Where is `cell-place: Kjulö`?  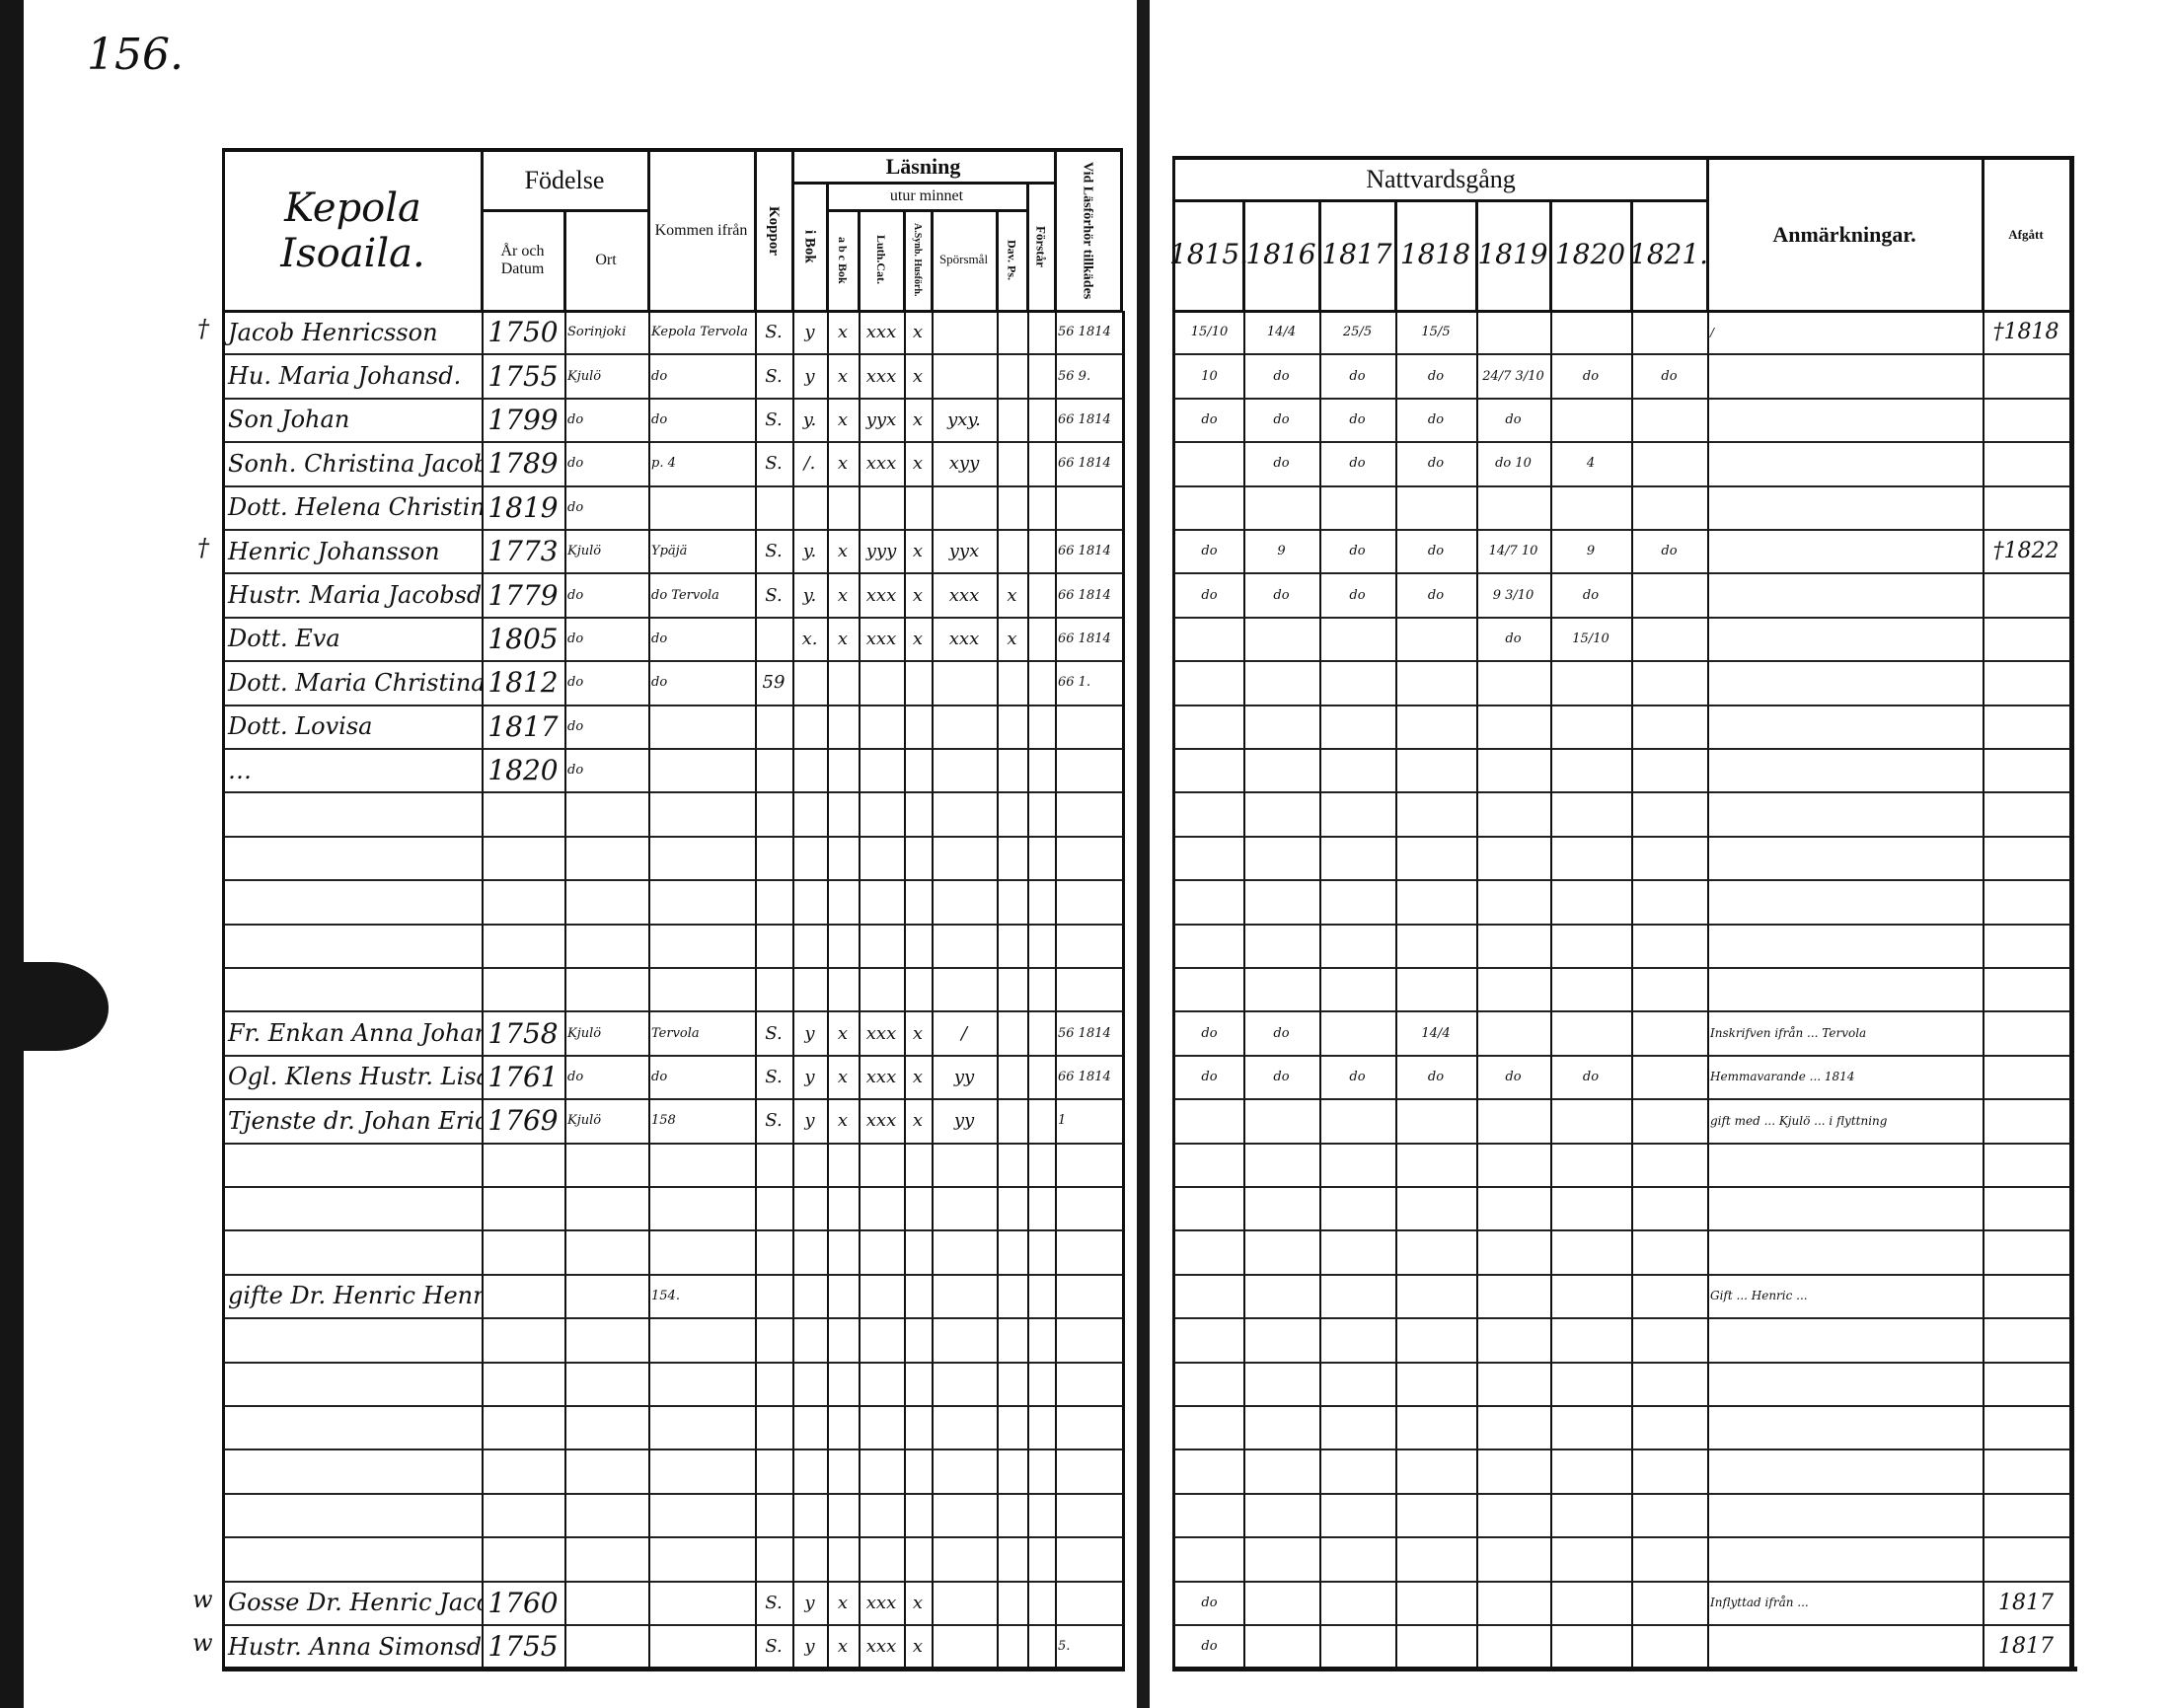 cell-place: Kjulö is located at coordinates (607, 1122).